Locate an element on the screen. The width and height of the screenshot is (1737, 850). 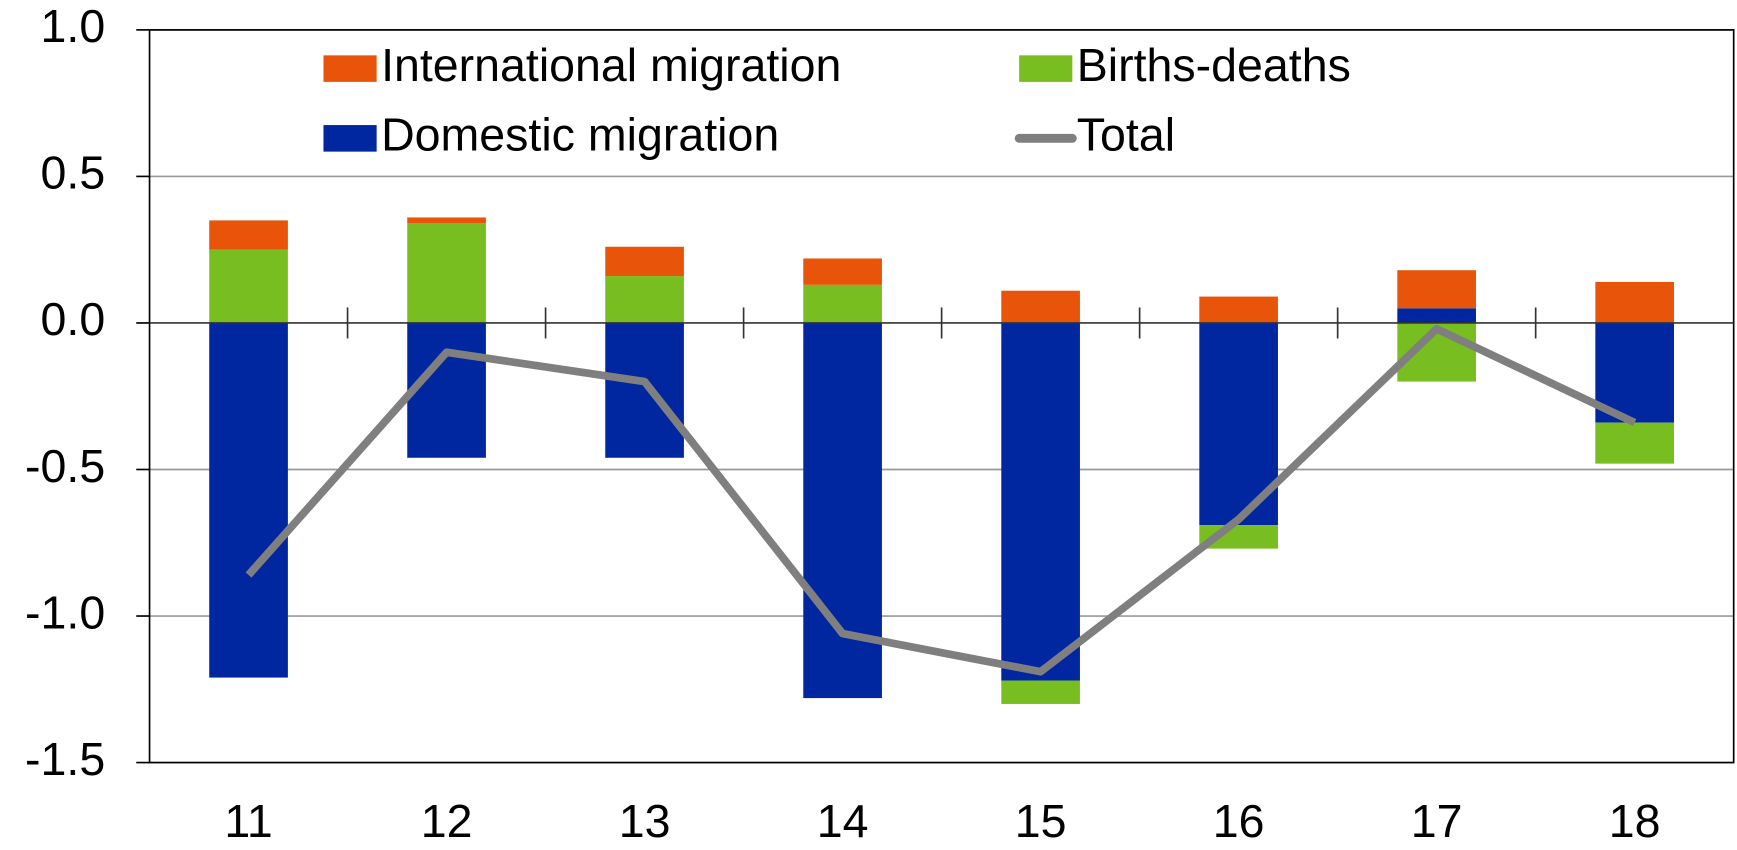
x-tick-label: 18 is located at coordinates (1635, 821).